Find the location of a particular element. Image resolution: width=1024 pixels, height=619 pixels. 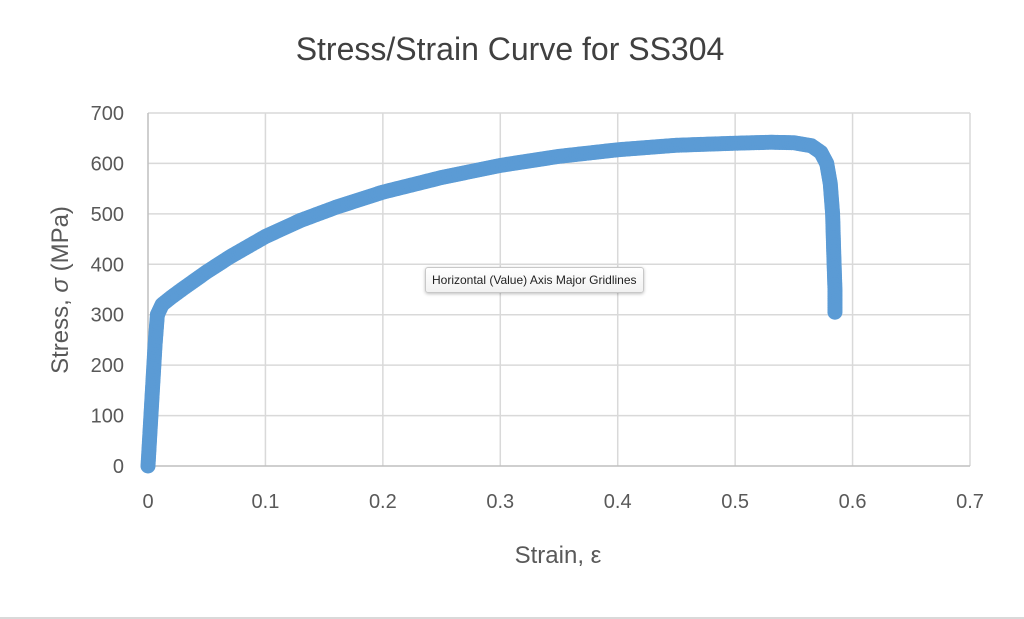

y-tick-label: 500 is located at coordinates (107, 215).